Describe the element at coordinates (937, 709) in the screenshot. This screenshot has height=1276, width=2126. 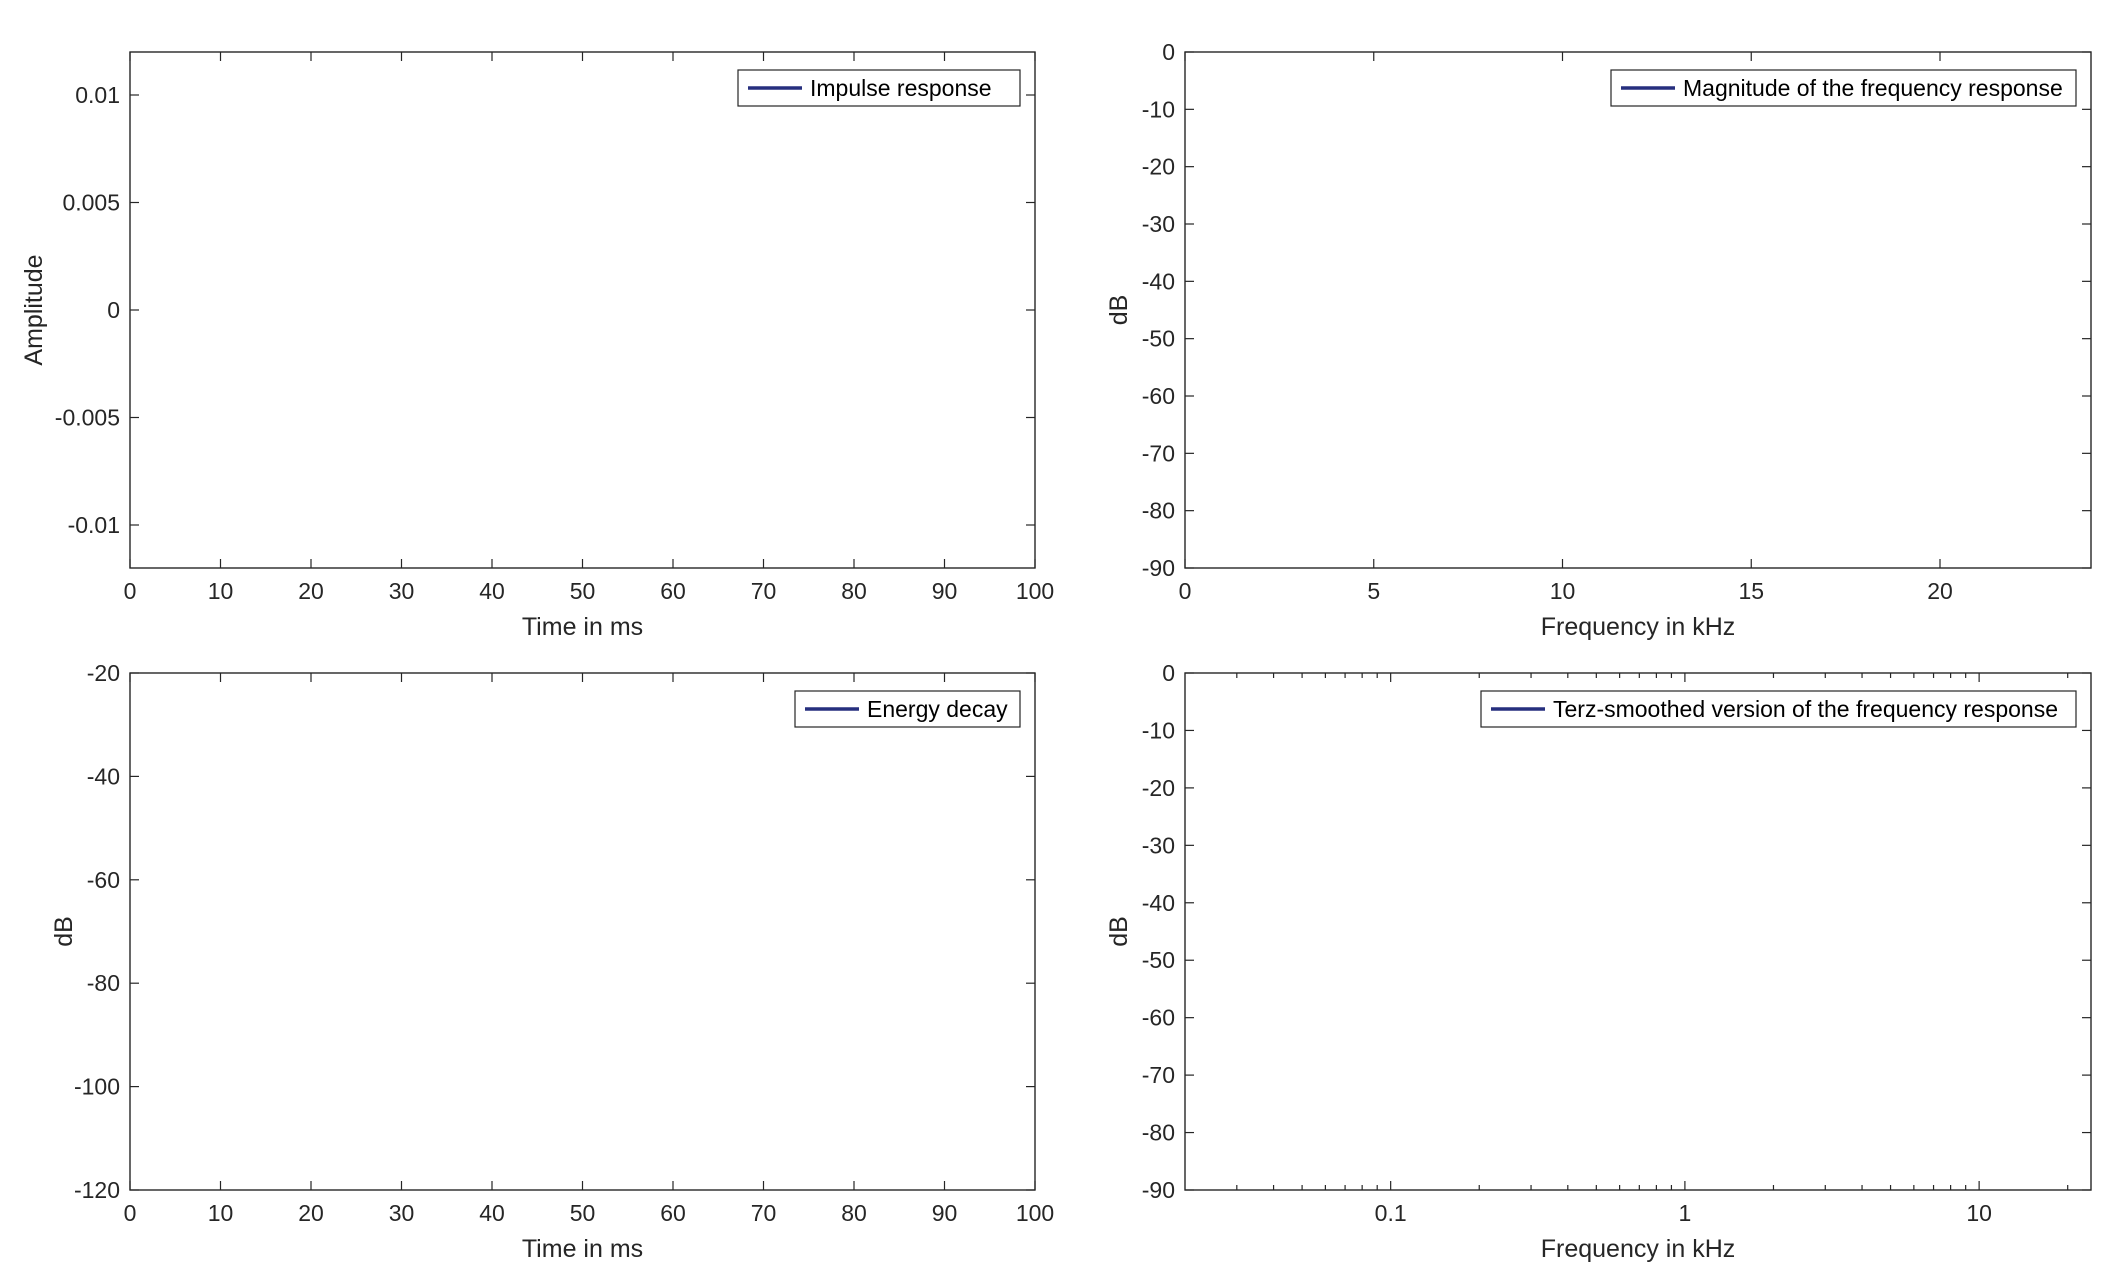
I see `legend-label-energy-decay: Energy decay` at that location.